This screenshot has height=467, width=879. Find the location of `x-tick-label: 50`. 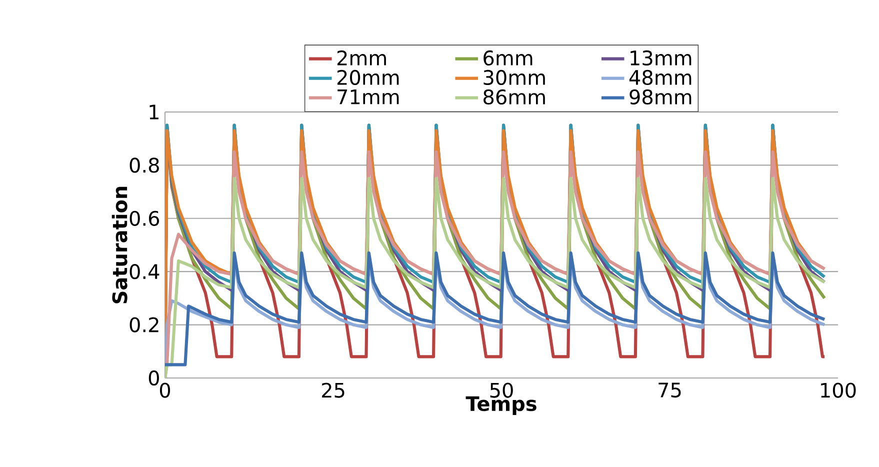

x-tick-label: 50 is located at coordinates (501, 390).